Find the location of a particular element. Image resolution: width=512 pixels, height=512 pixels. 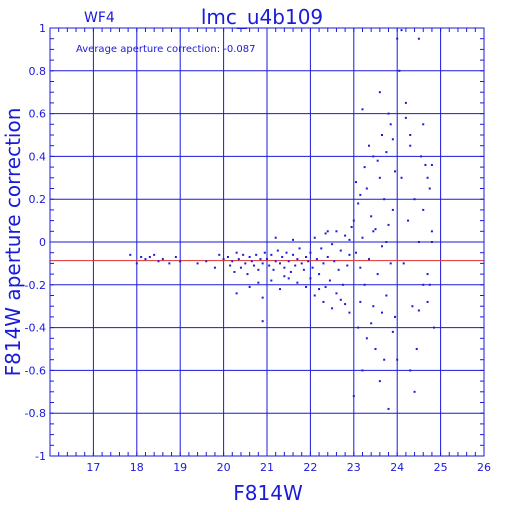

x-axis-label: F814W is located at coordinates (268, 493).